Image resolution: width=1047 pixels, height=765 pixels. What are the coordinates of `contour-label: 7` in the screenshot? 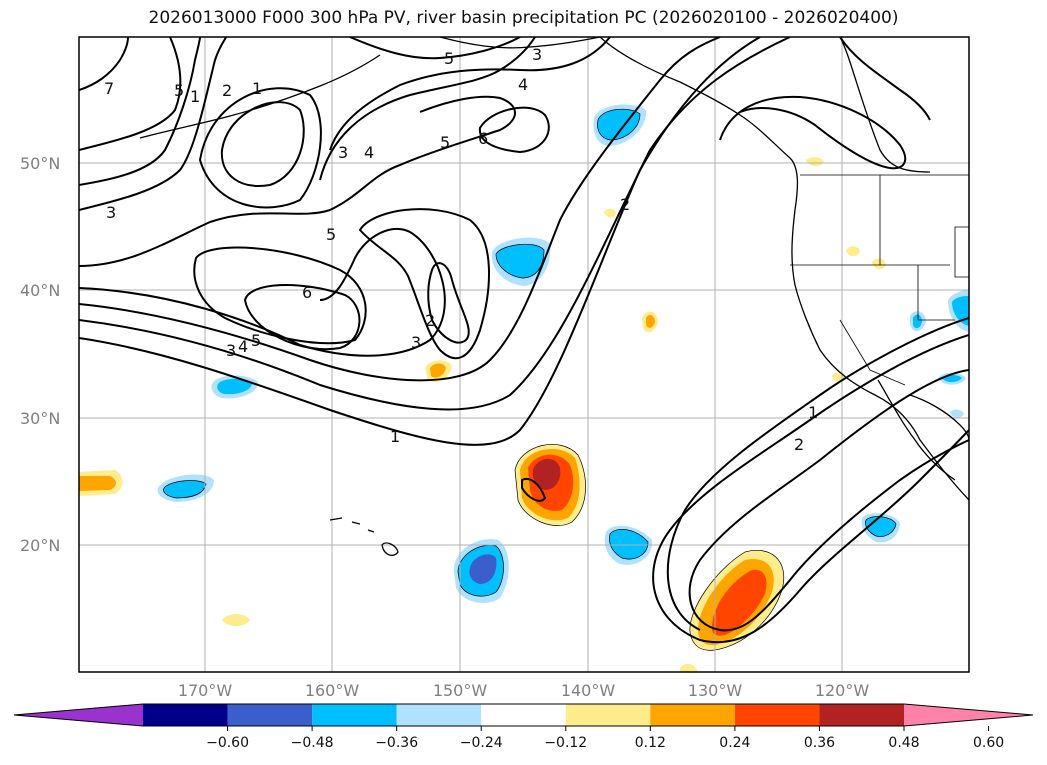 It's located at (109, 88).